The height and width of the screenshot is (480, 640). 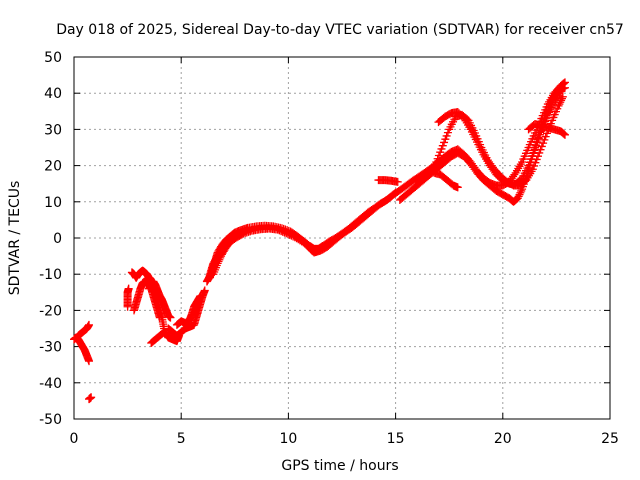 I want to click on y-tick-label: 20, so click(x=53, y=167).